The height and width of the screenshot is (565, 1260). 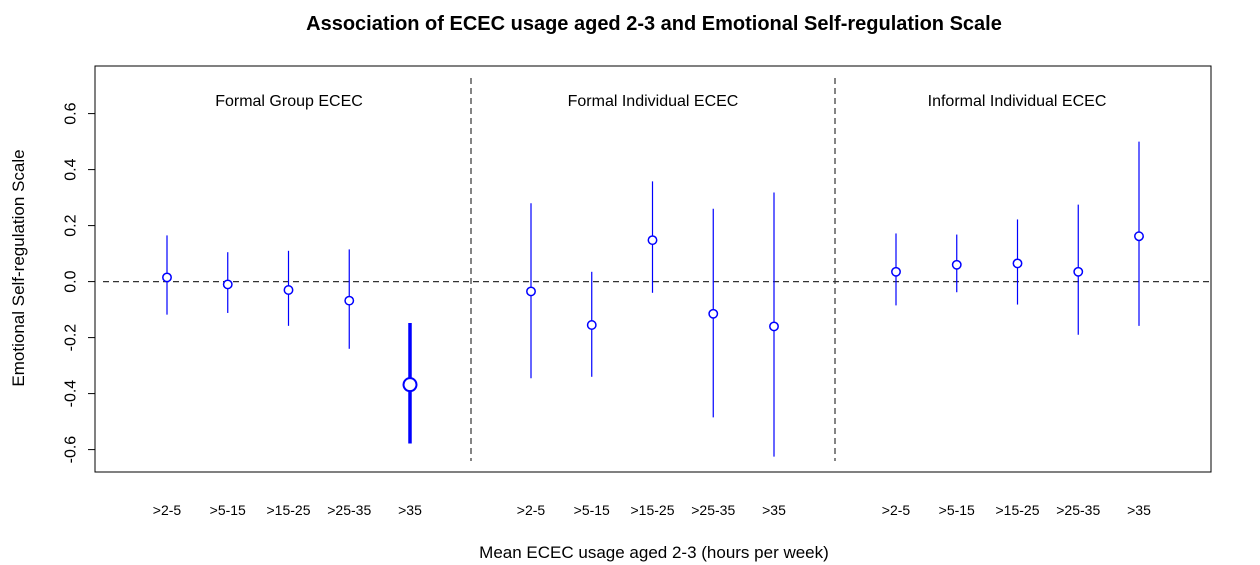 I want to click on y-tick-label: -0.2, so click(x=71, y=338).